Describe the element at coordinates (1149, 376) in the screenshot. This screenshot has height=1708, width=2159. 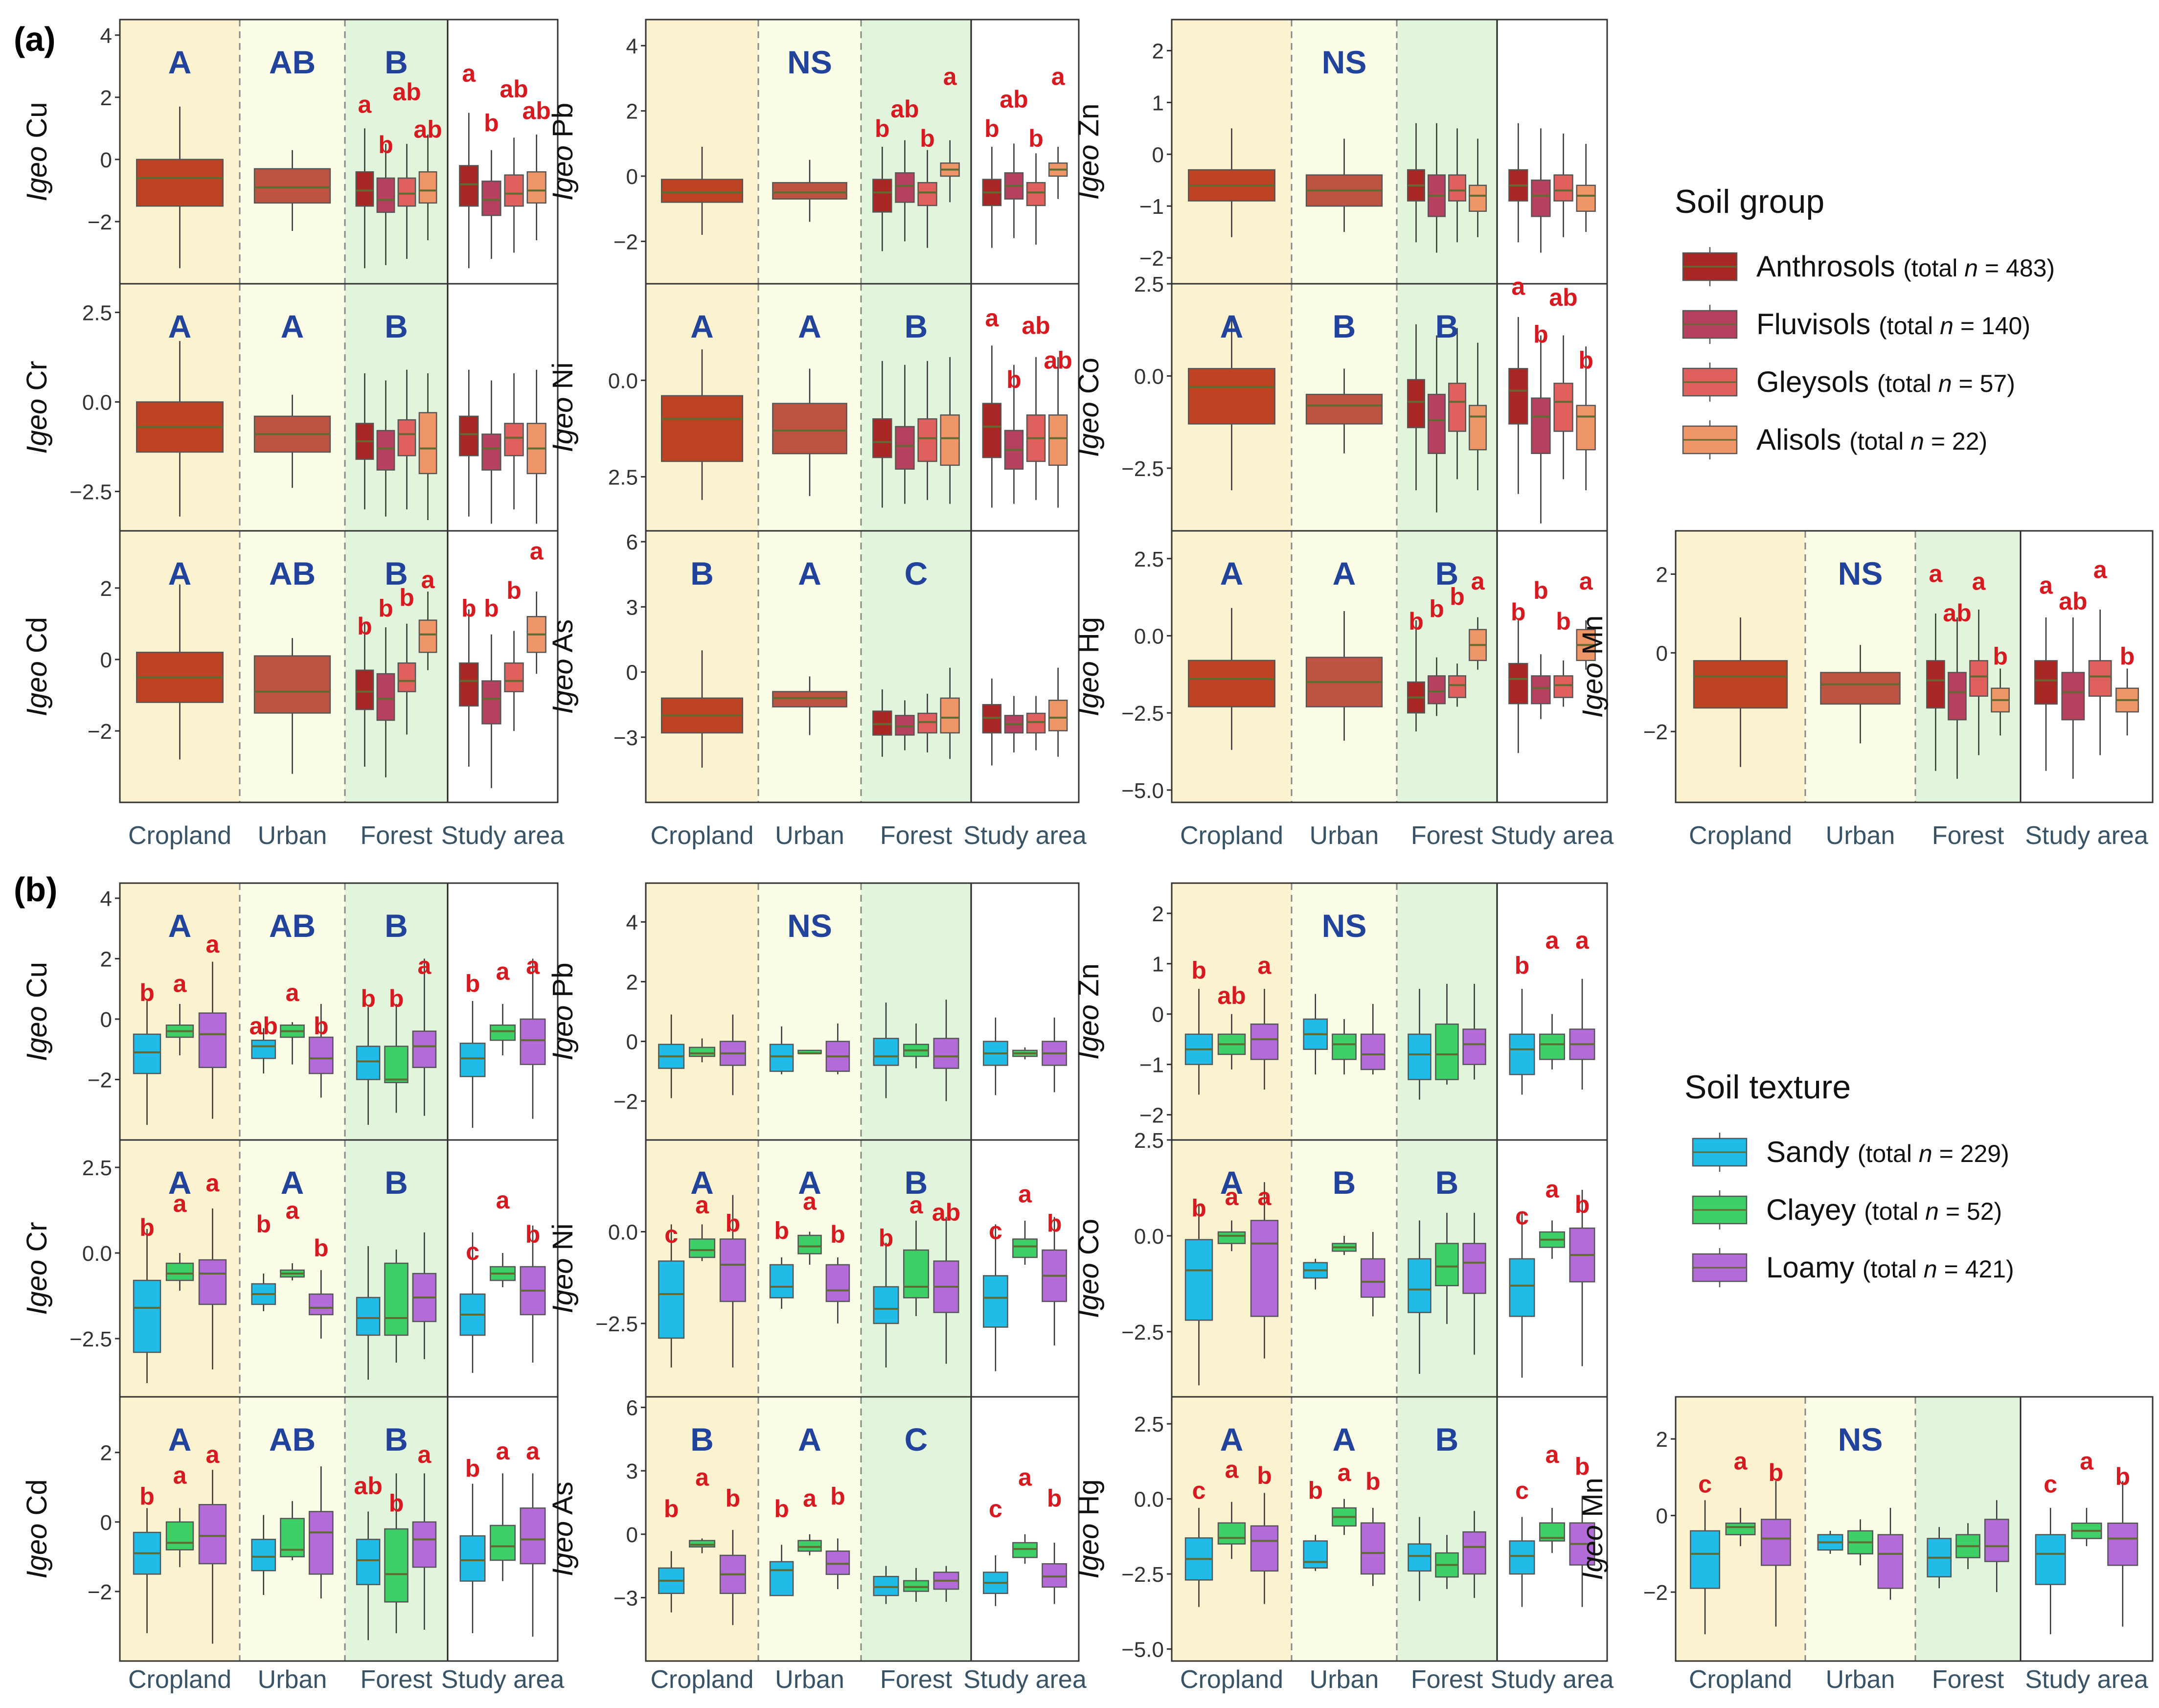
I see `y-tick-label: 0.0` at that location.